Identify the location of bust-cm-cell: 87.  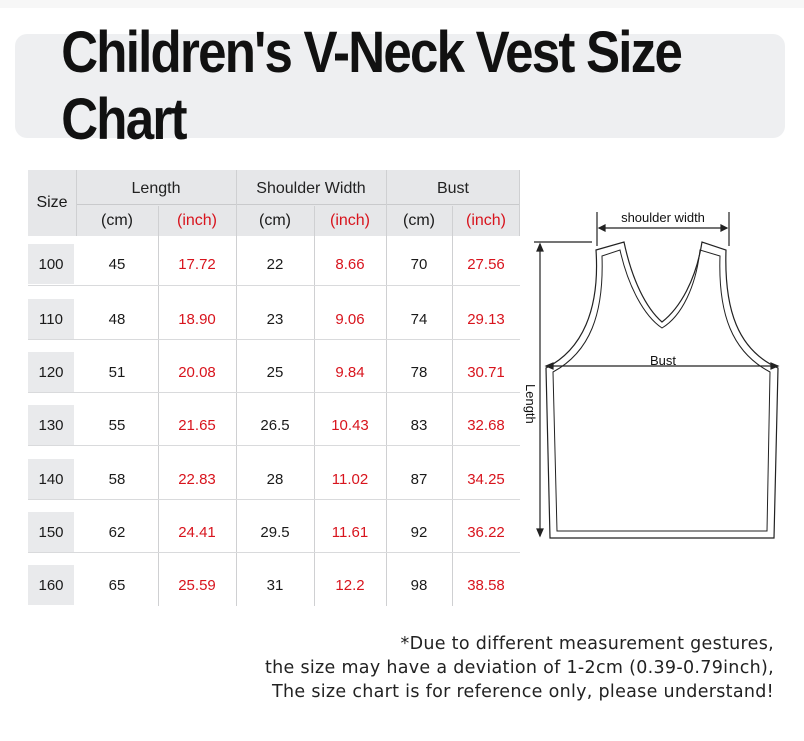
(419, 479).